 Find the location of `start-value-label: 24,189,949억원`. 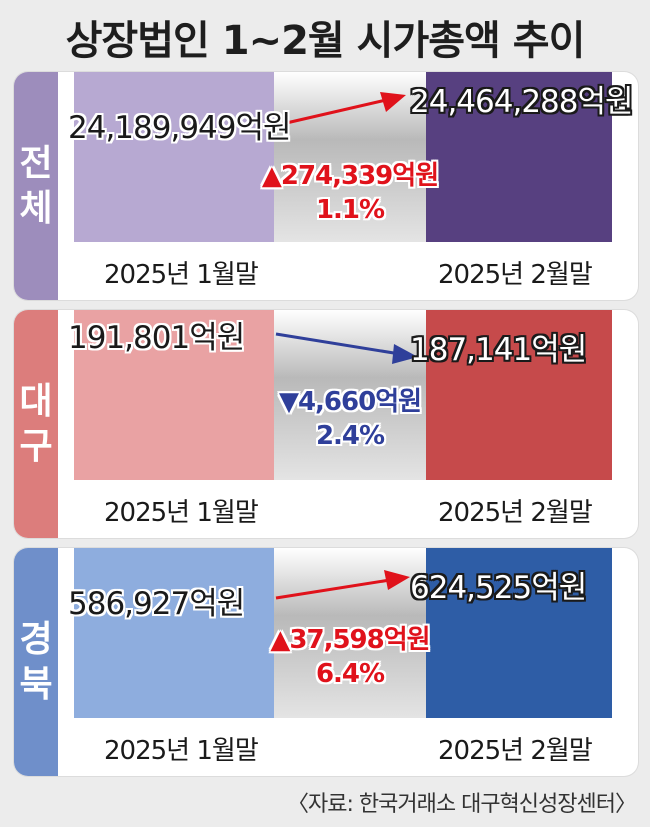

start-value-label: 24,189,949억원 is located at coordinates (180, 128).